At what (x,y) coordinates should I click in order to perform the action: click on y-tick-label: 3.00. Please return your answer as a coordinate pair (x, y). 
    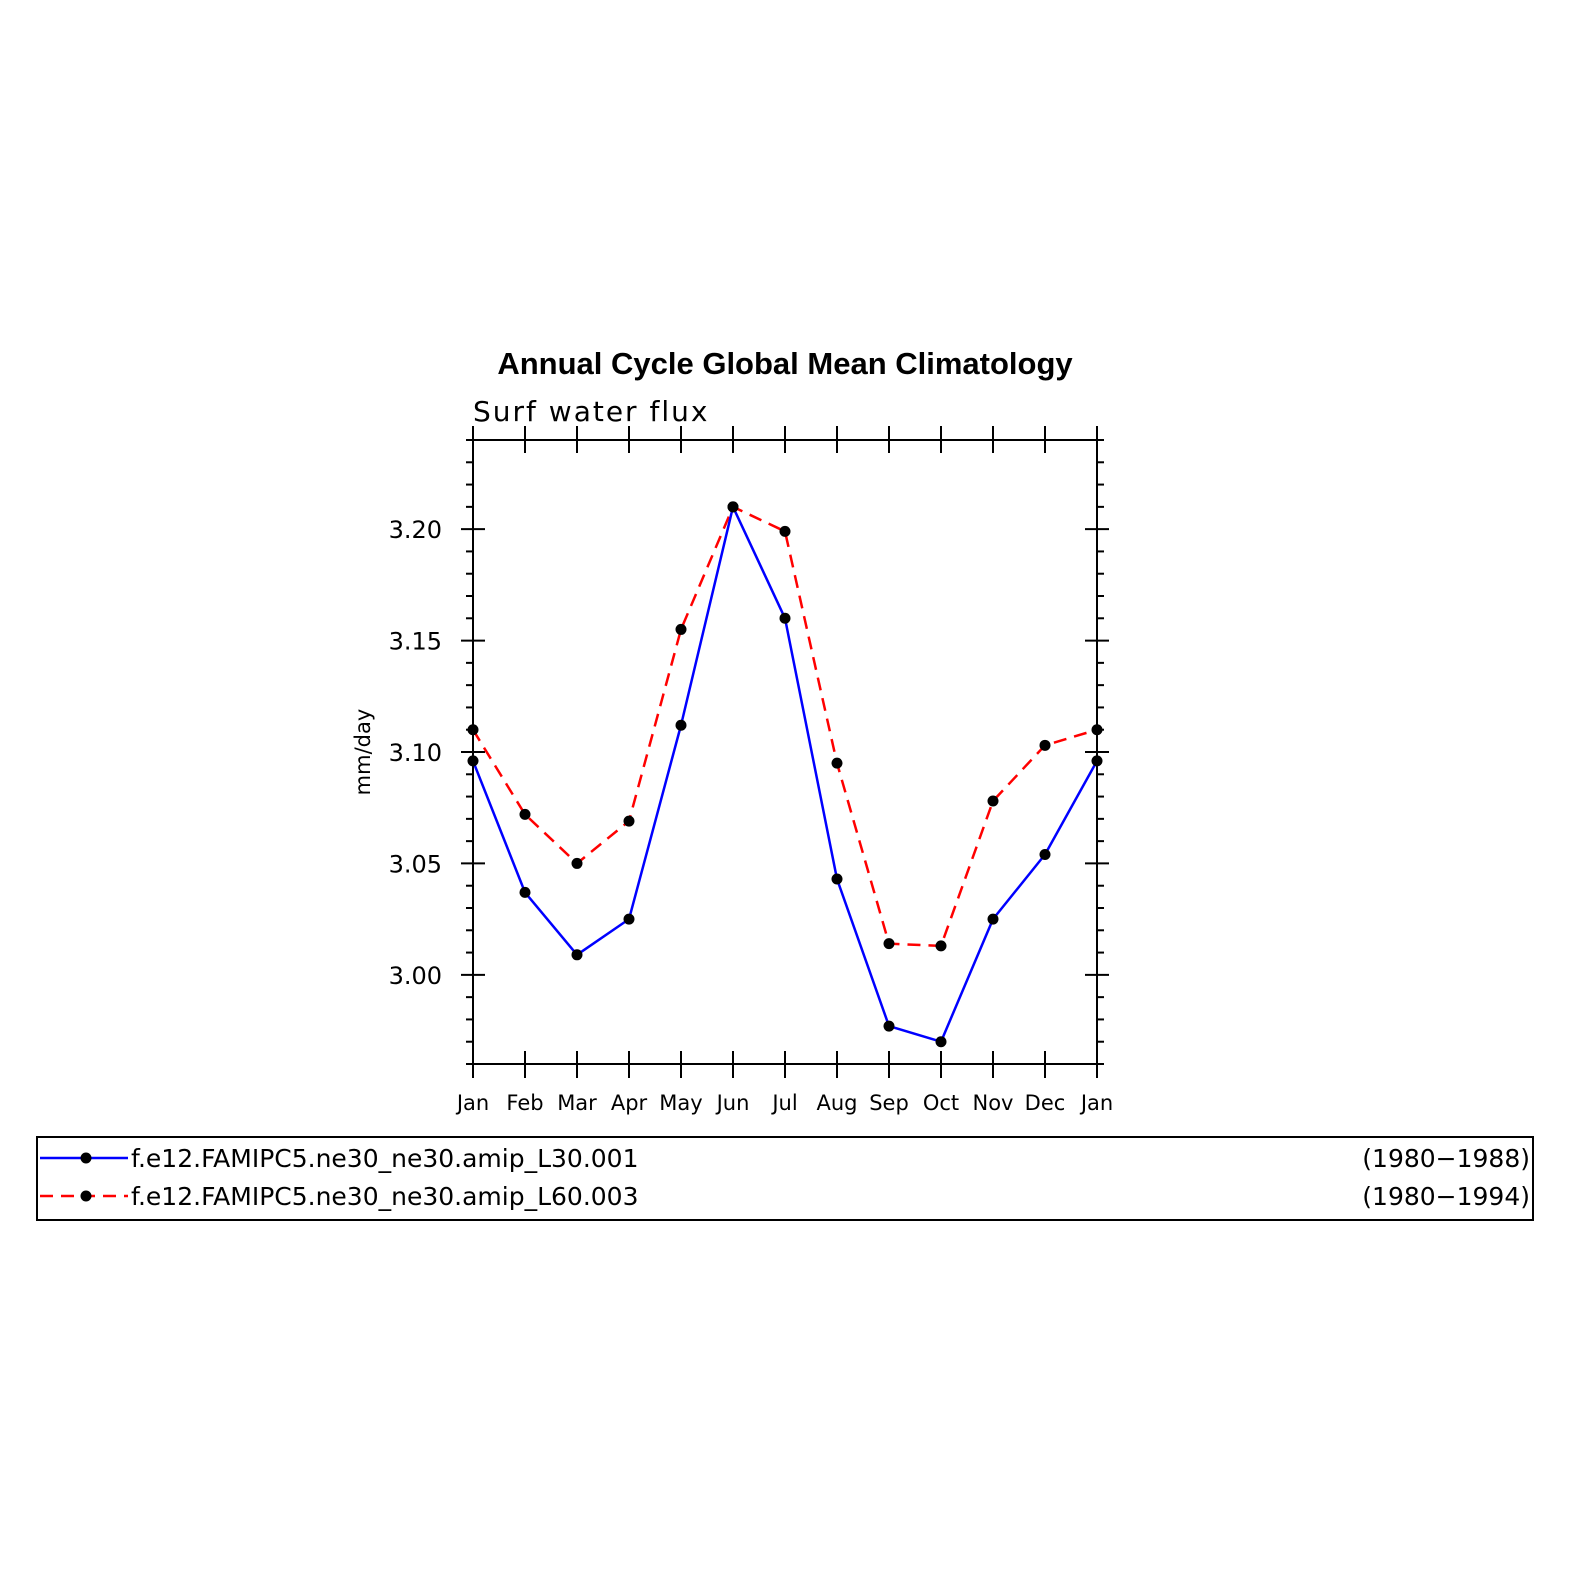
    Looking at the image, I should click on (415, 976).